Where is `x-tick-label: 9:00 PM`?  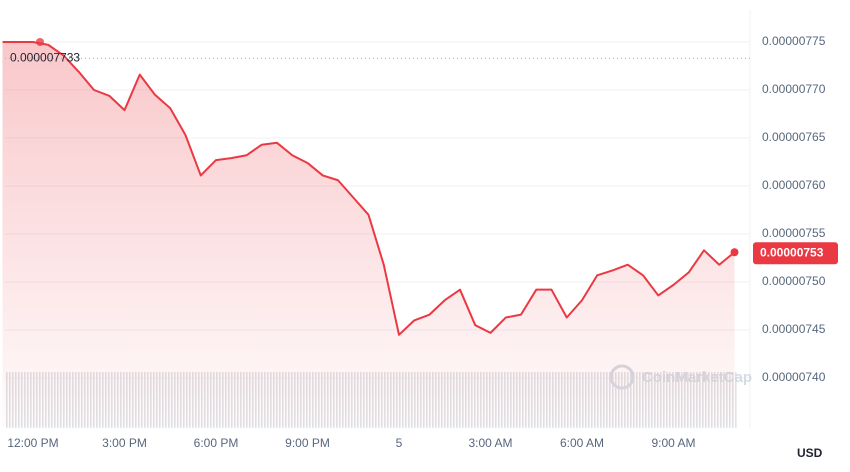 x-tick-label: 9:00 PM is located at coordinates (307, 443).